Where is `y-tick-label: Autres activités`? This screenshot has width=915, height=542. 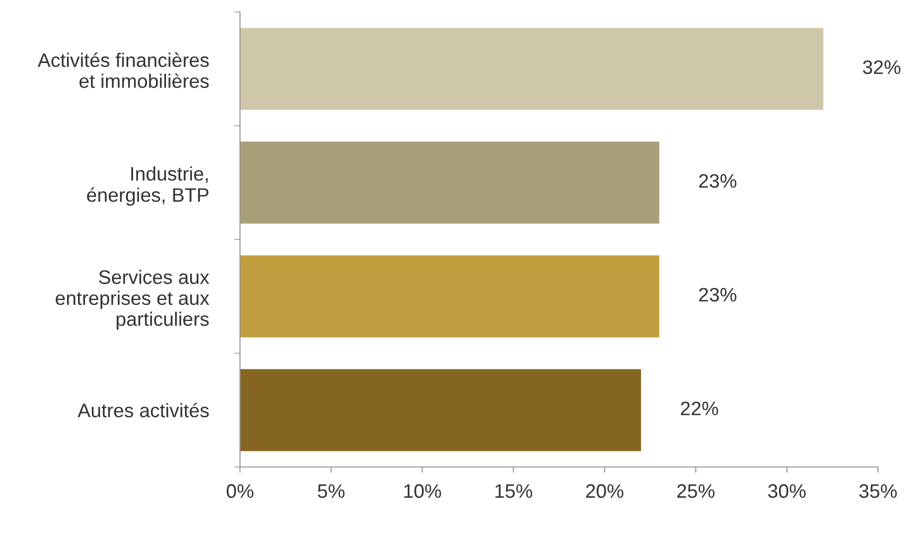 y-tick-label: Autres activités is located at coordinates (143, 410).